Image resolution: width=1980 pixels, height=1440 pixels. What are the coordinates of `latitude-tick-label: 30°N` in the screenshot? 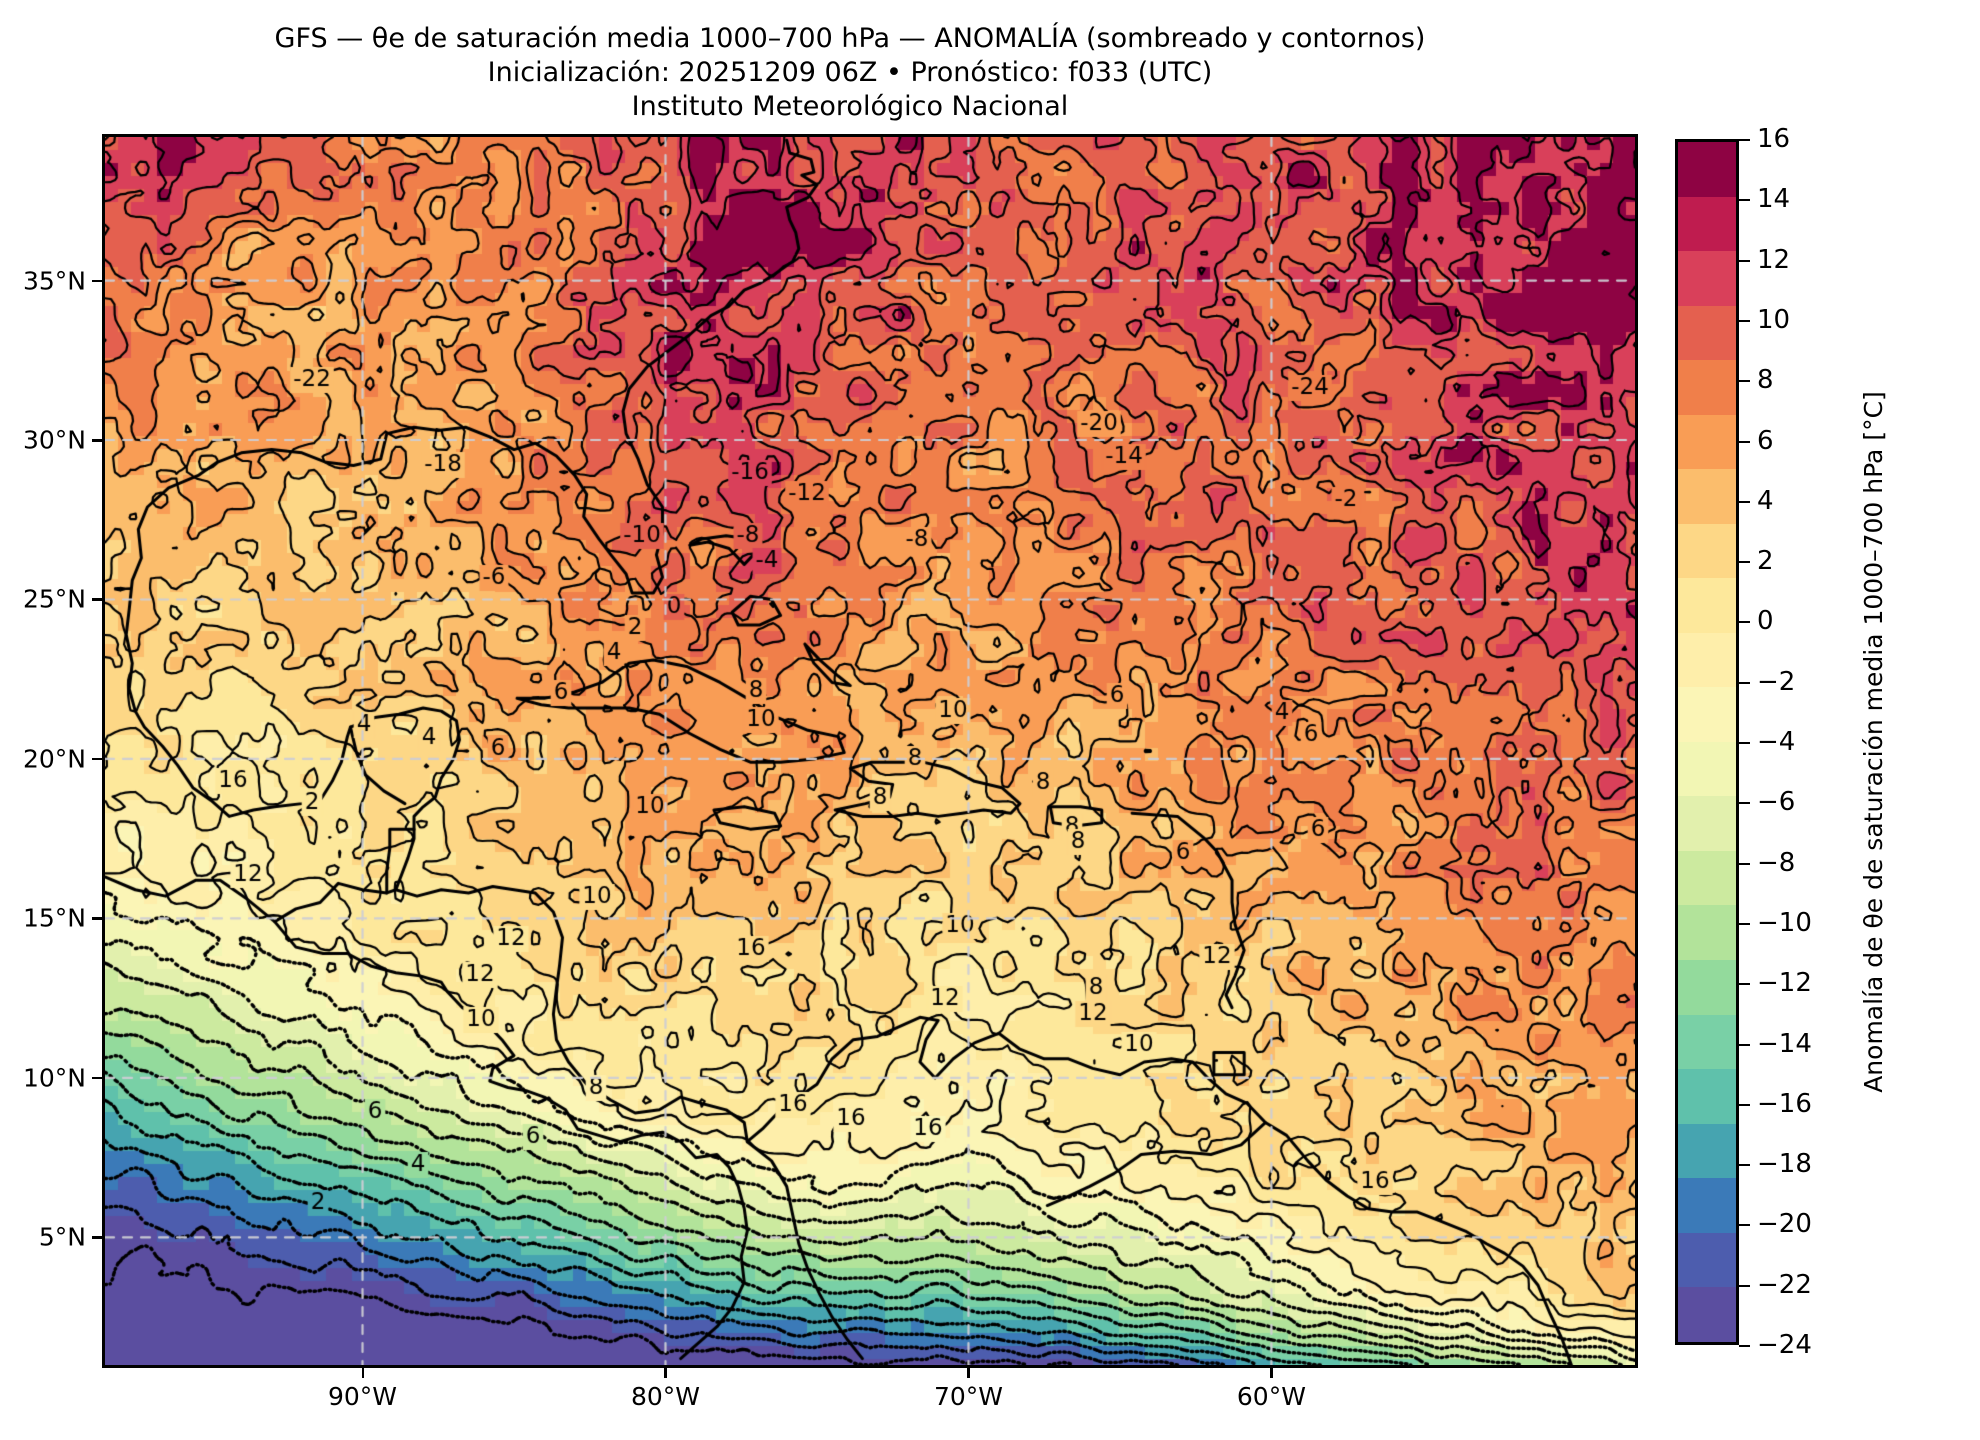 It's located at (54, 440).